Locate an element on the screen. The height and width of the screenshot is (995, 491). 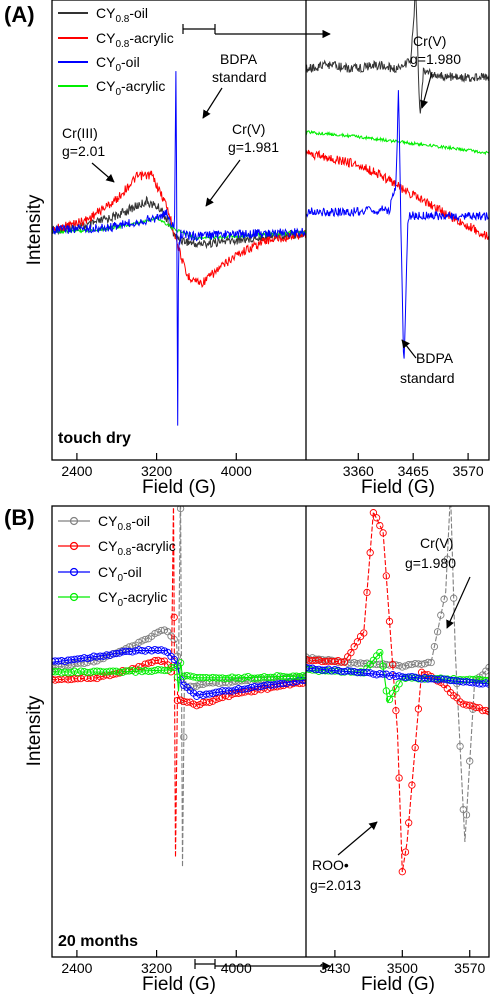
panel-a-right-x-ticks: 3360 3465 3570 is located at coordinates (413, 466).